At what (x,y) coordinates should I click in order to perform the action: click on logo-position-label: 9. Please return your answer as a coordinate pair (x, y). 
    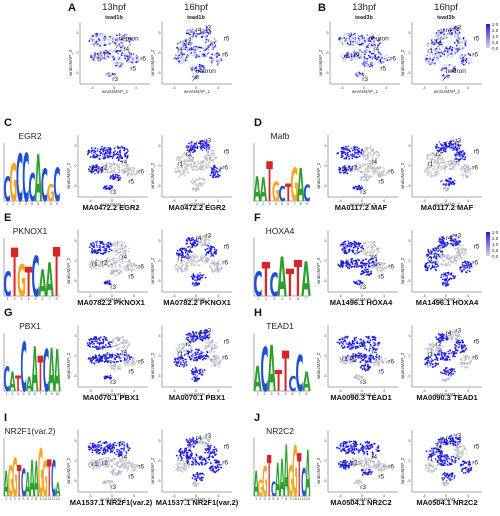
    Looking at the image, I should click on (307, 204).